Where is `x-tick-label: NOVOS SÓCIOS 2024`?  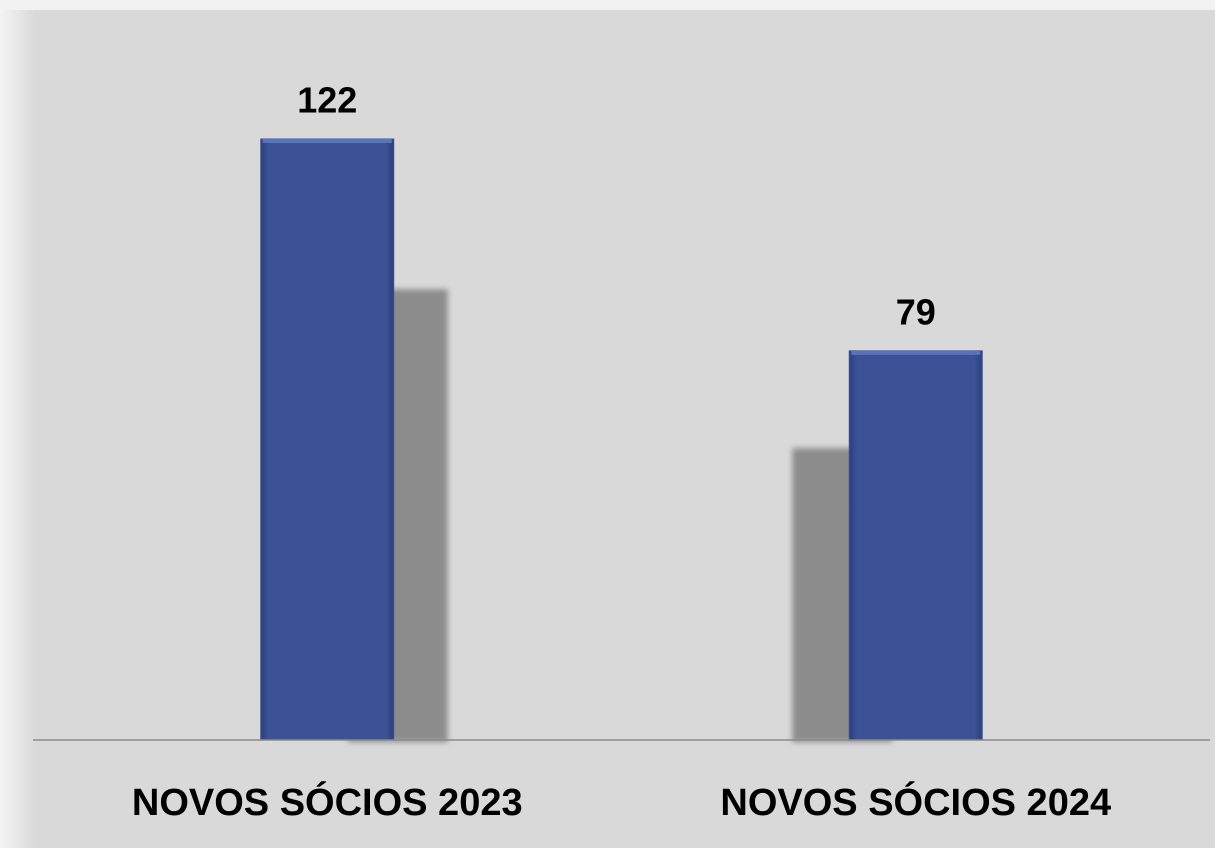 x-tick-label: NOVOS SÓCIOS 2024 is located at coordinates (915, 802).